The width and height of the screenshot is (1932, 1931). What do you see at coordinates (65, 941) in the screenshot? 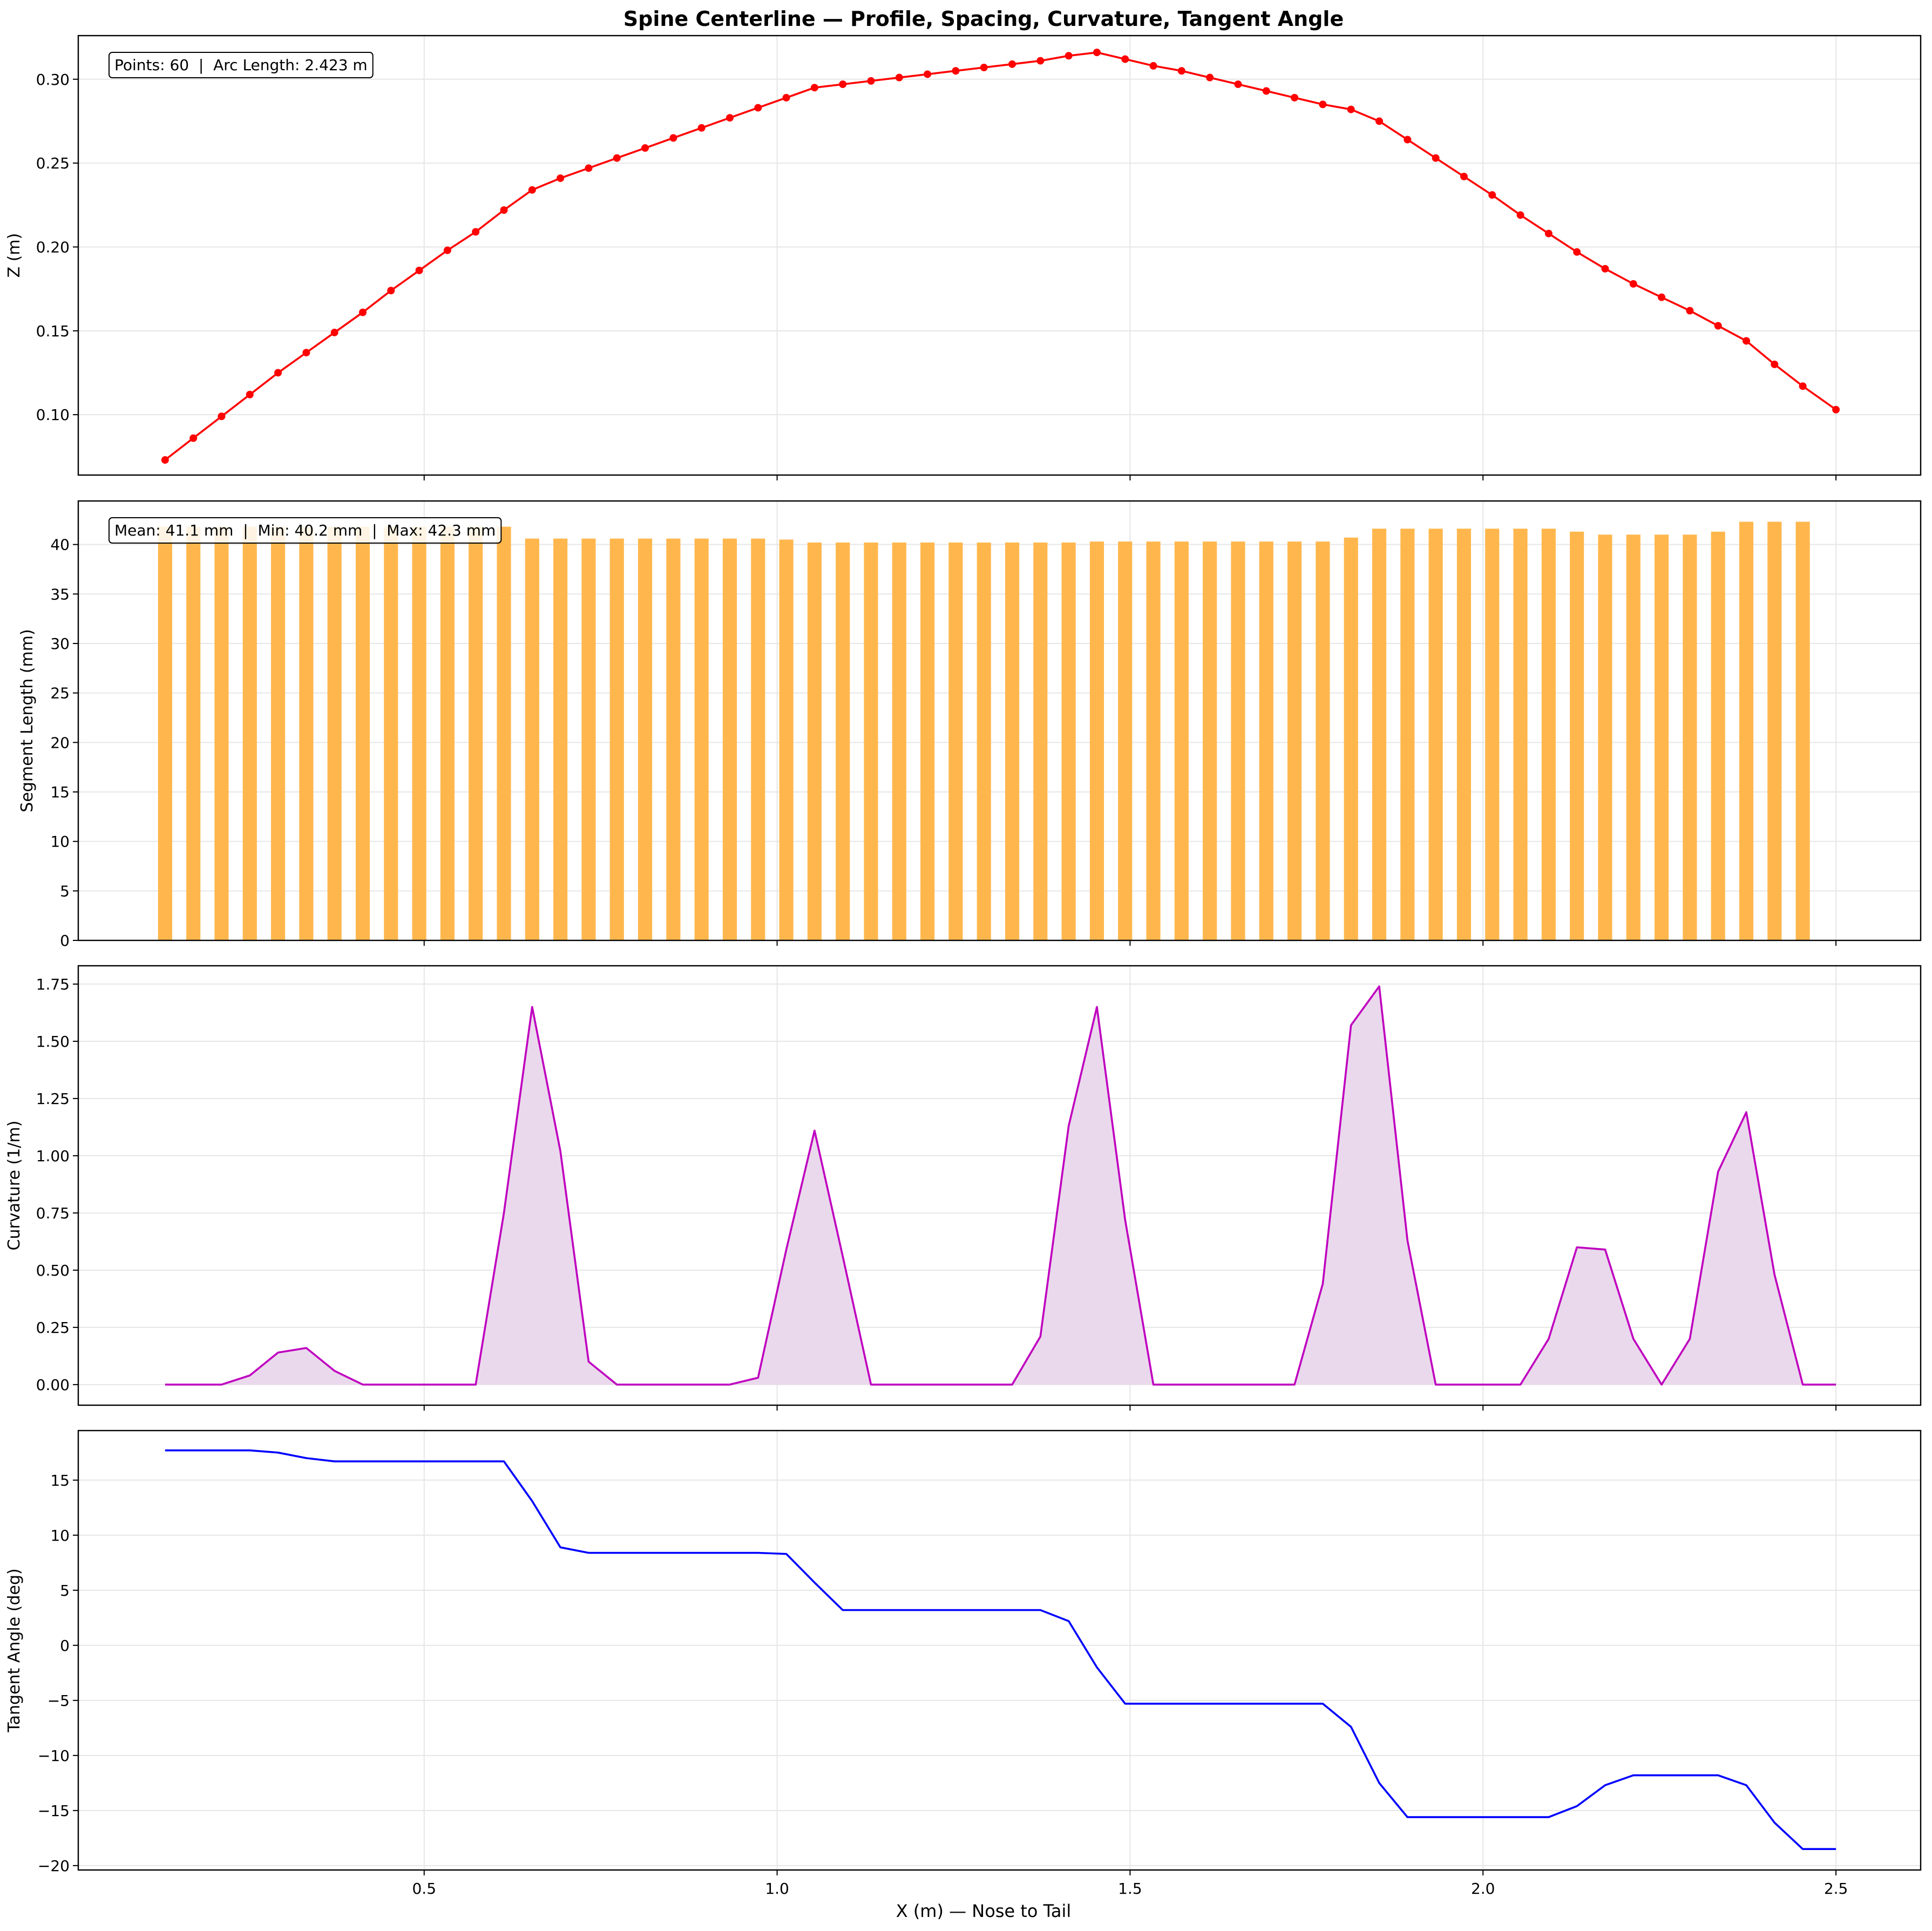
I see `segment-length-ytick-label: 0` at bounding box center [65, 941].